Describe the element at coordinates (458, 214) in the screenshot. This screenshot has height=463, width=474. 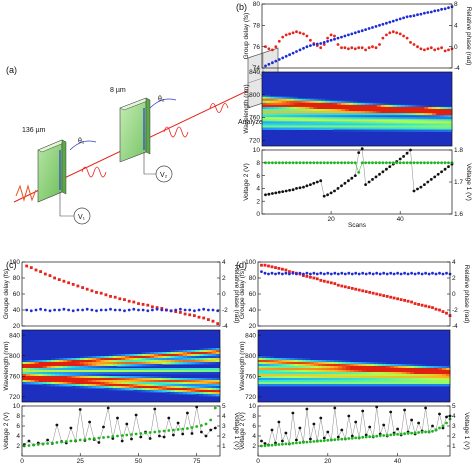
I see `y2-tick-label: 1.6` at that location.